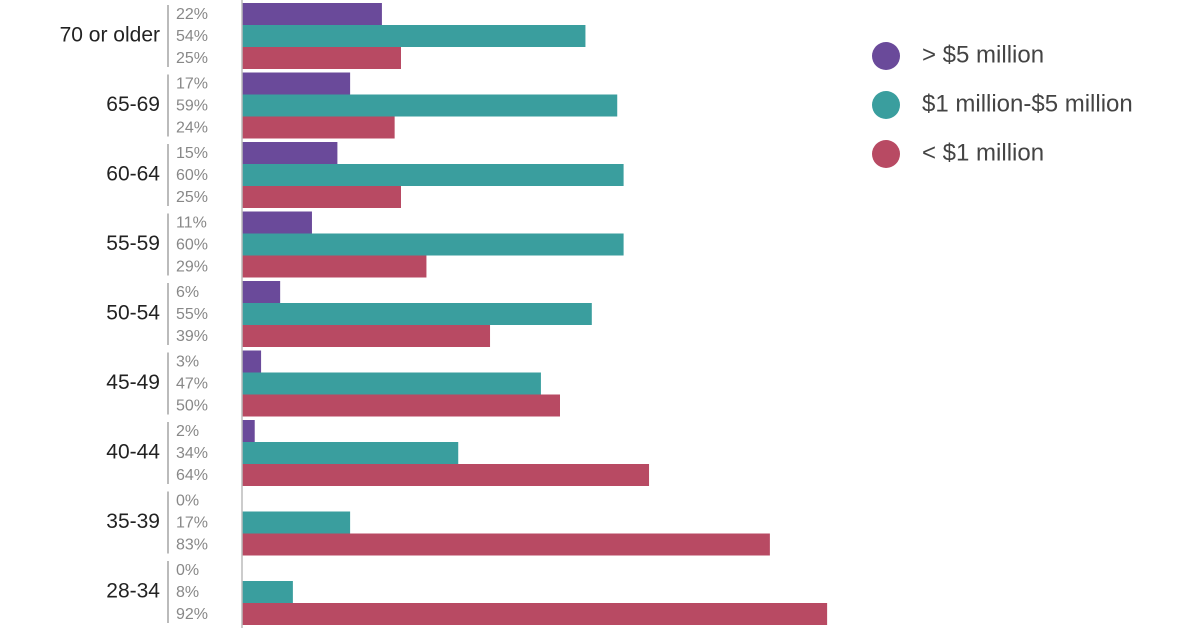 The image size is (1196, 633). I want to click on value-label: 6%, so click(187, 292).